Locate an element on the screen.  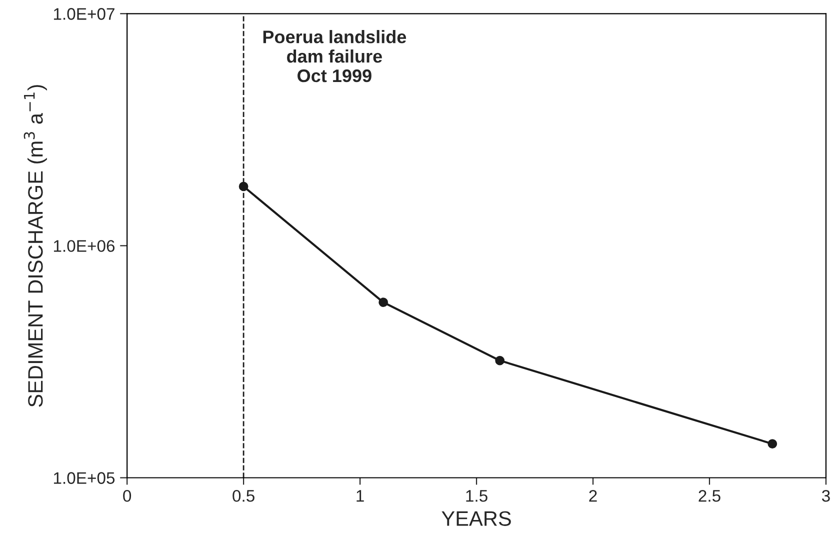
x-tick-label: 3 is located at coordinates (826, 496).